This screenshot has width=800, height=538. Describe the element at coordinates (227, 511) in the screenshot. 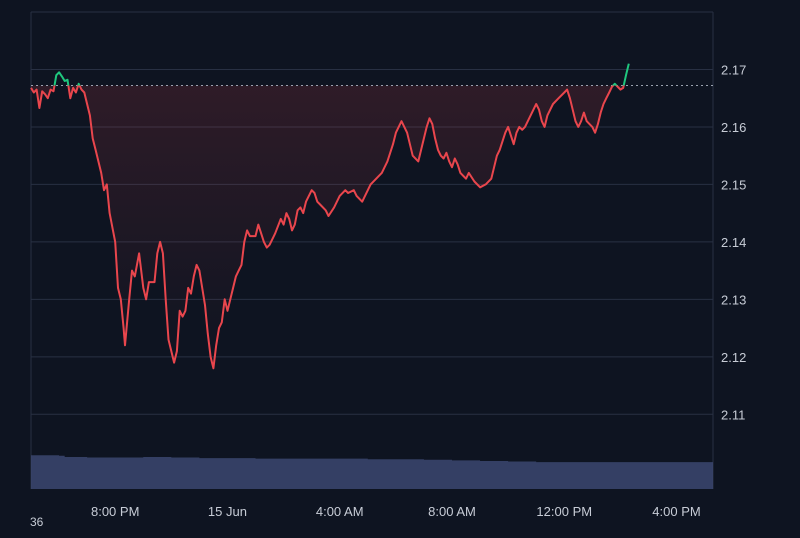

I see `x-tick-label: 15 Jun` at that location.